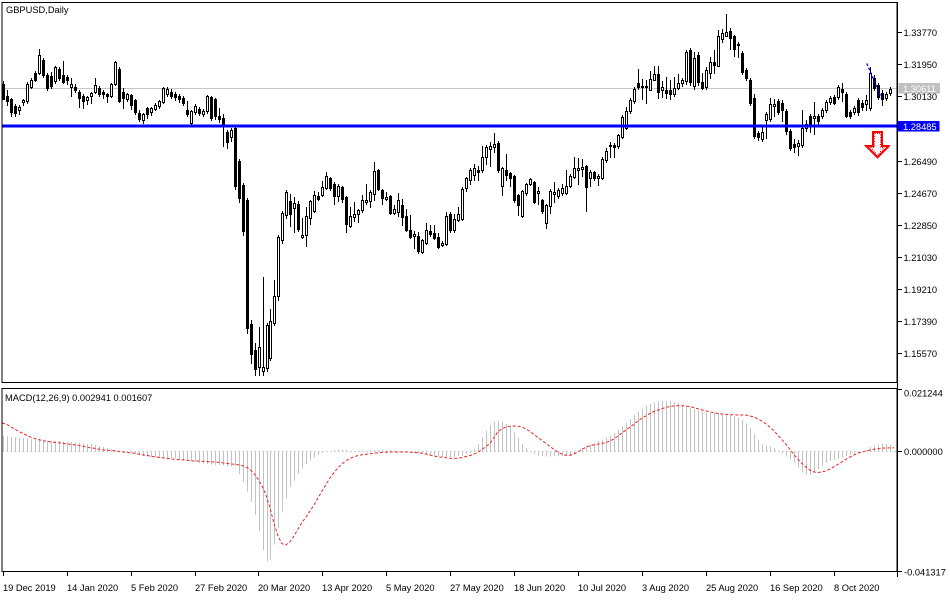 This screenshot has width=950, height=600. Describe the element at coordinates (921, 322) in the screenshot. I see `svg-text: 1.17390` at that location.